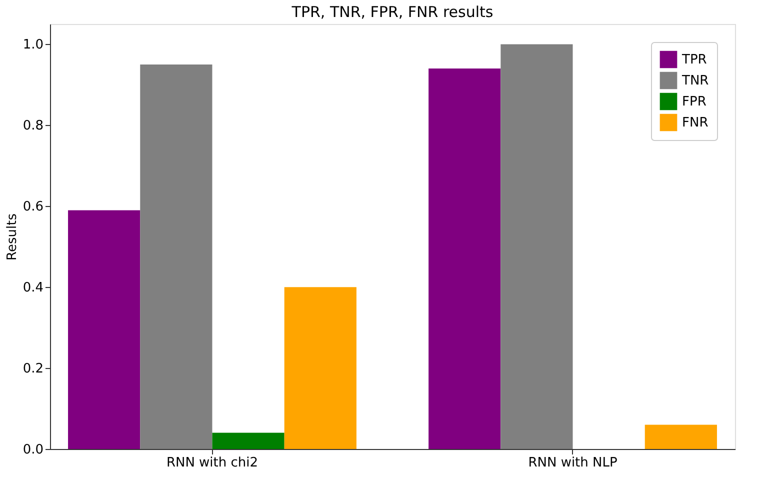  What do you see at coordinates (33, 450) in the screenshot?
I see `y-tick-label: 0.0` at bounding box center [33, 450].